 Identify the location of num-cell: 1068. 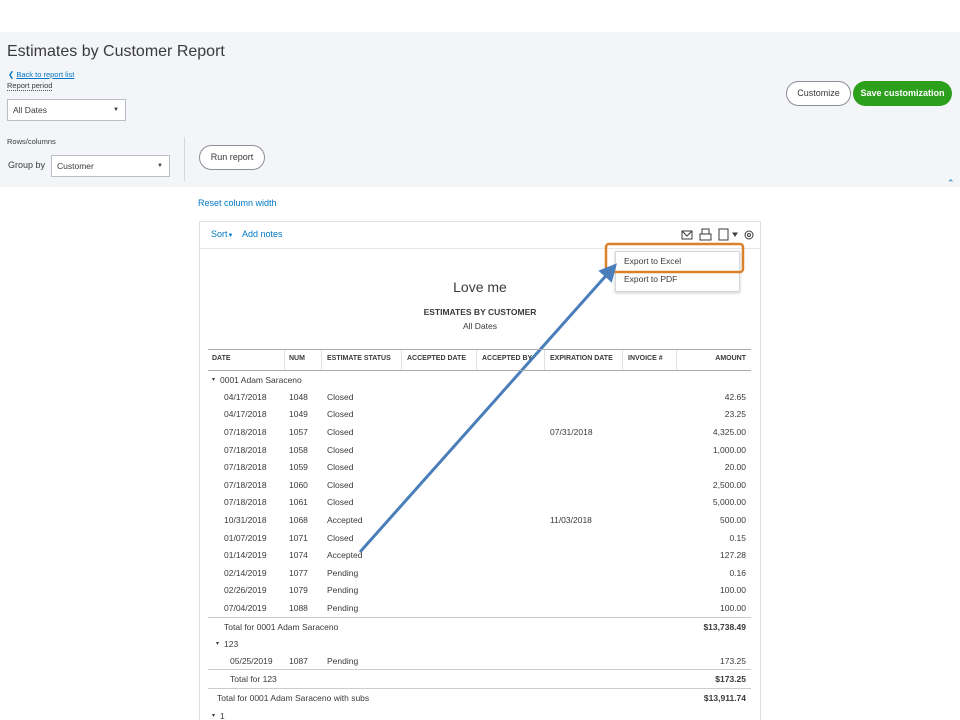
(298, 520).